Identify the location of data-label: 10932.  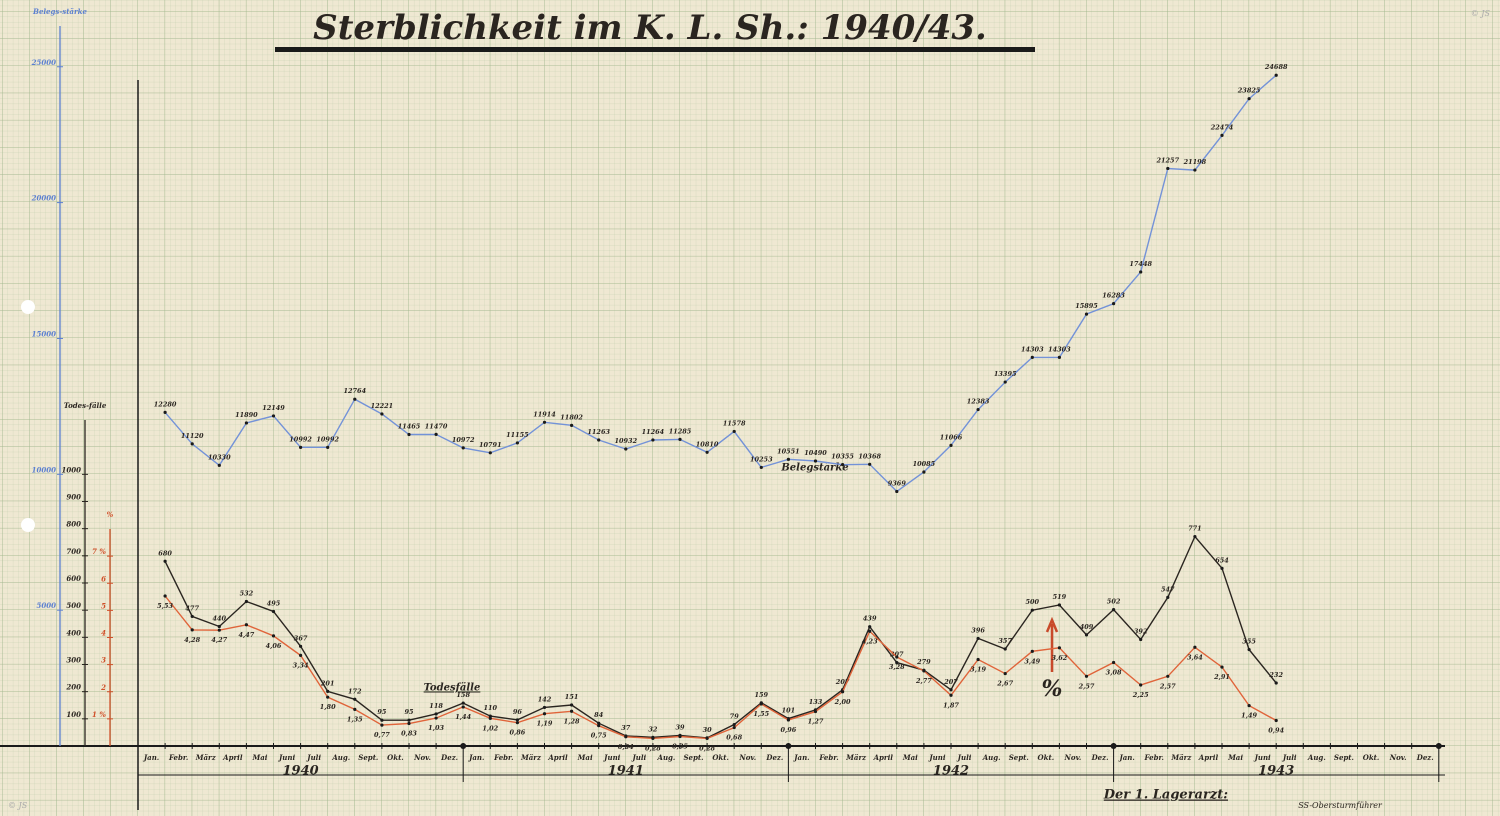
(625, 441).